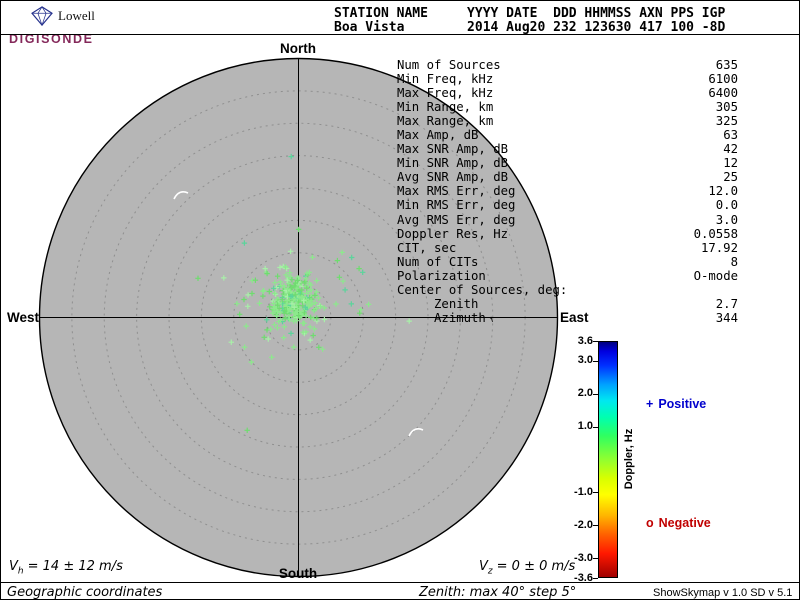  Describe the element at coordinates (567, 177) in the screenshot. I see `stat-row: Avg SNR Amp, dB 25` at that location.